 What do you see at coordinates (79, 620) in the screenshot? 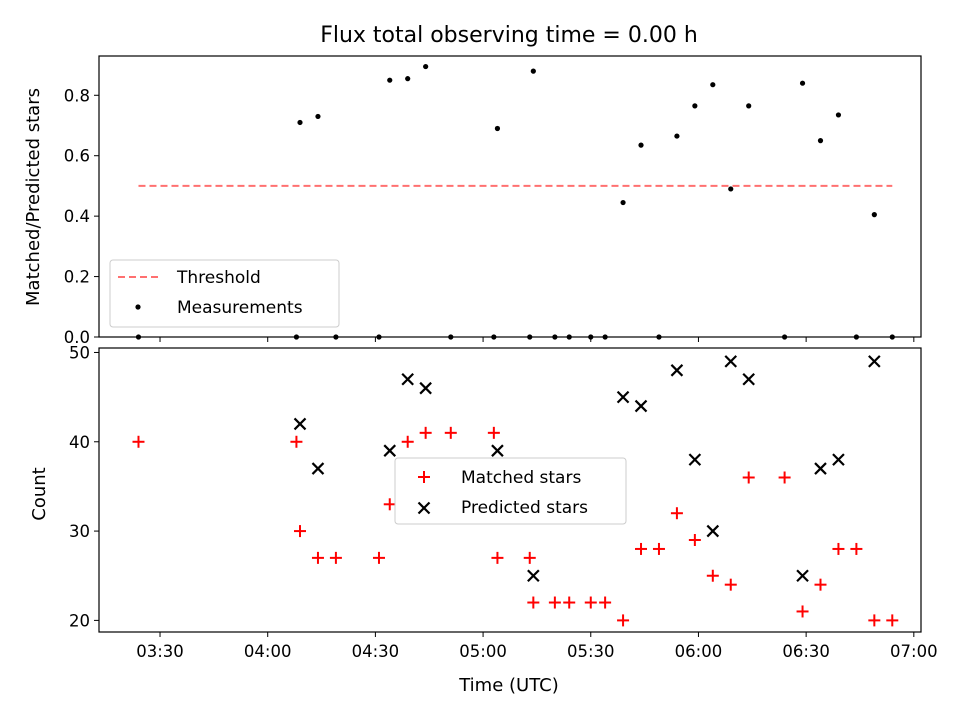
I see `bottom-y-tick-label-0: 20` at bounding box center [79, 620].